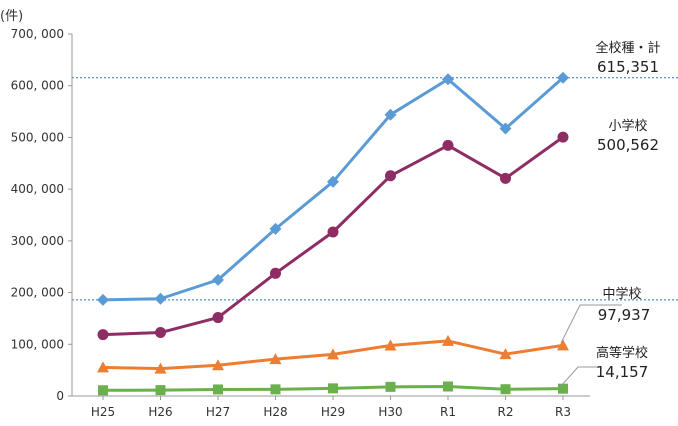 The image size is (678, 426). I want to click on x-tick-label: H28, so click(275, 412).